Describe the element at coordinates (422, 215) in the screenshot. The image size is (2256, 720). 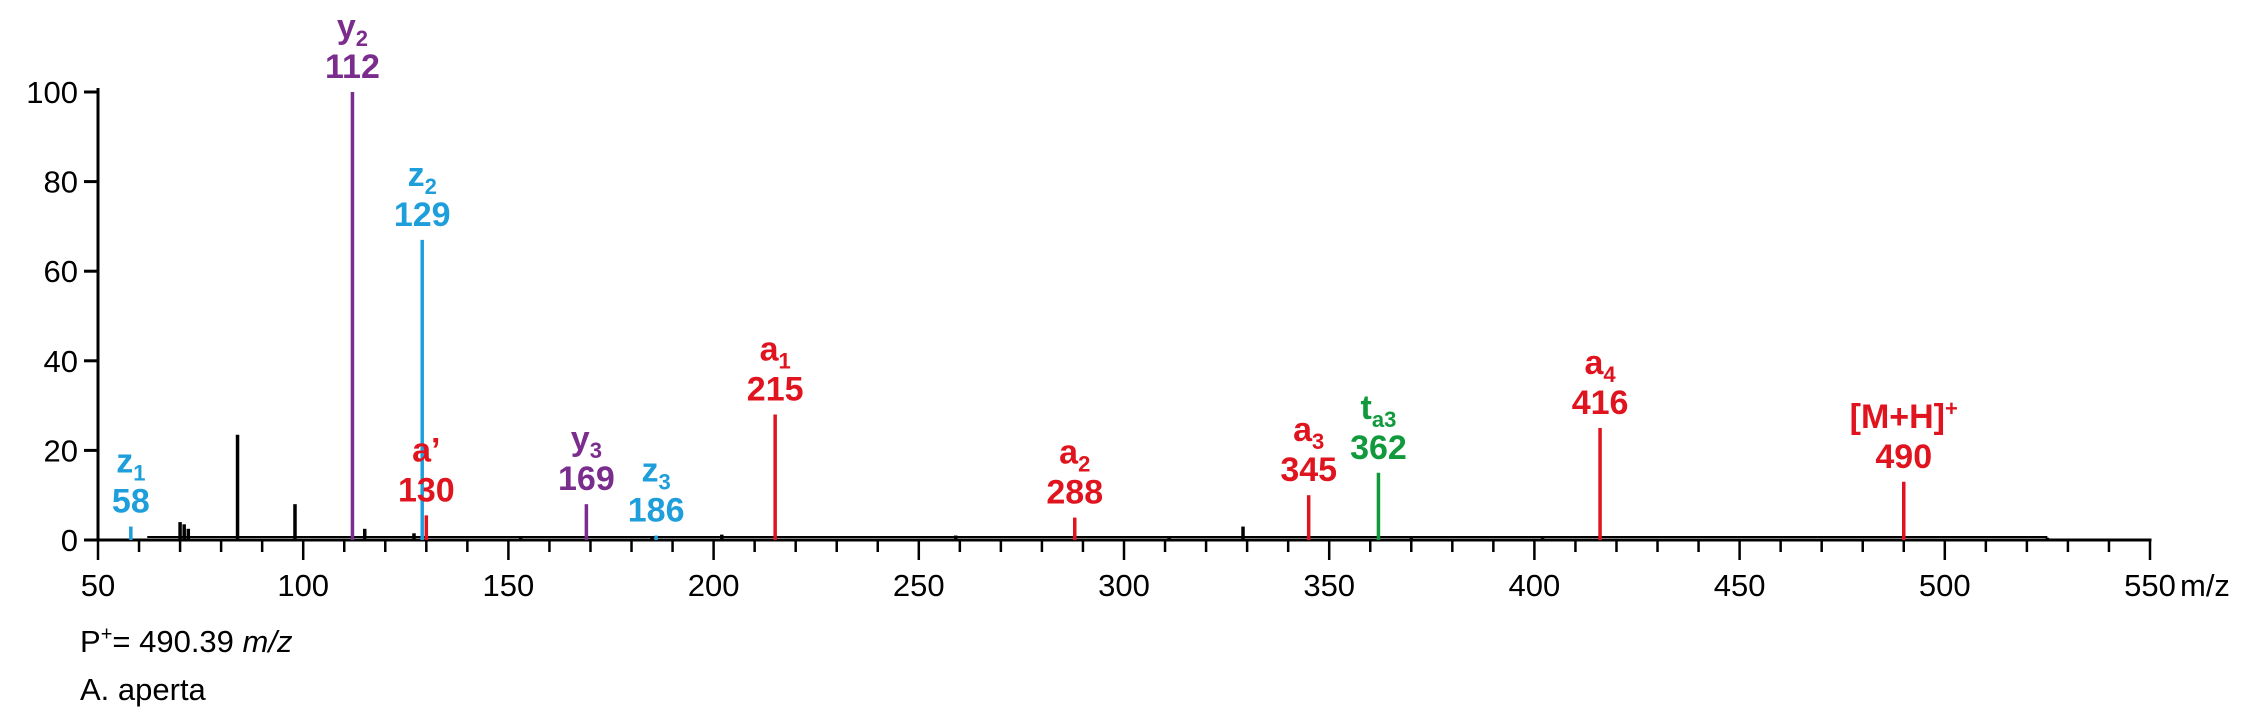
I see `peak-mz-label: 129` at that location.